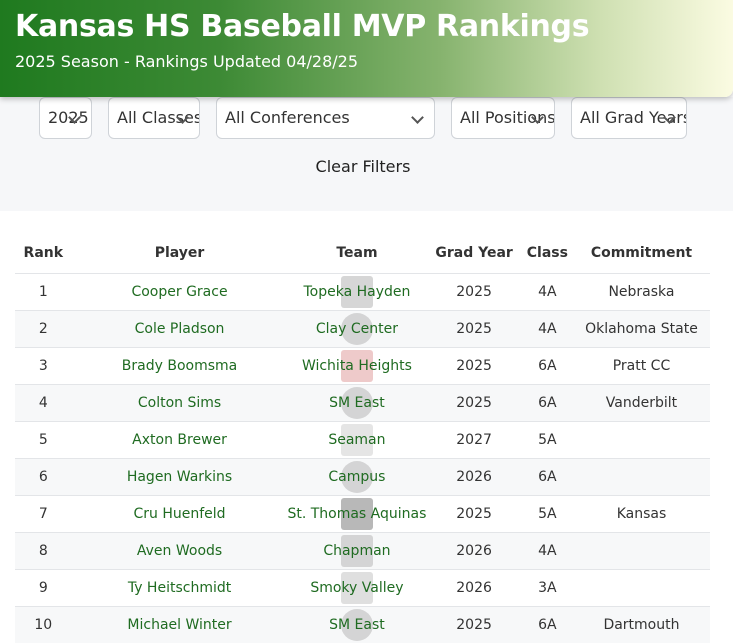  Describe the element at coordinates (179, 402) in the screenshot. I see `player-link: Colton Sims` at that location.